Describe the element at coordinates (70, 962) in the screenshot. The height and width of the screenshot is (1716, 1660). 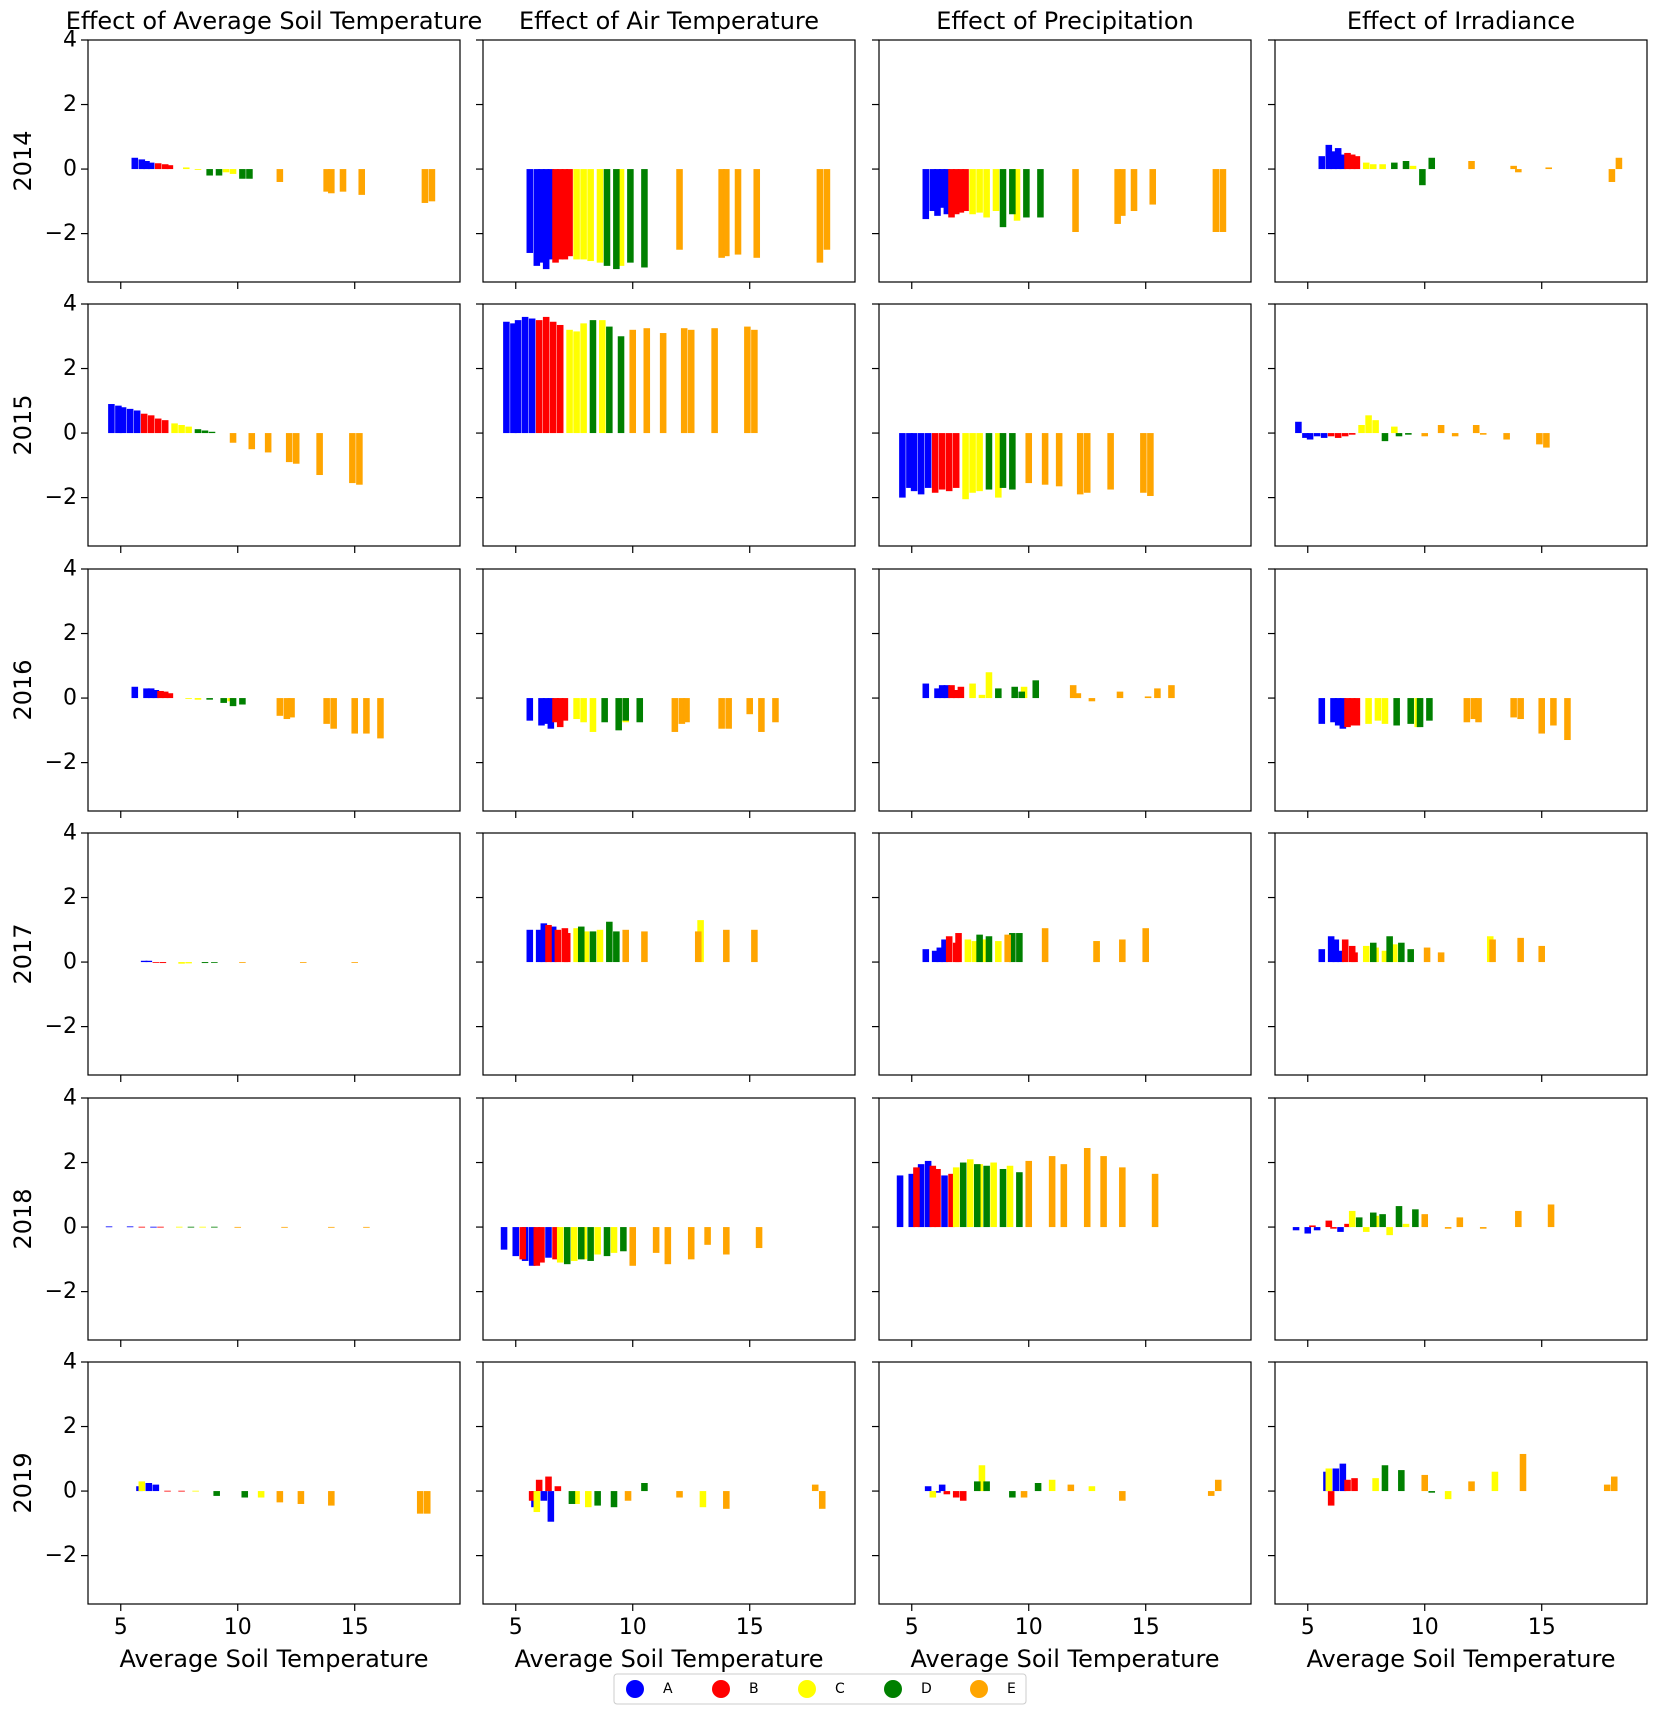
I see `y-tick-label: 0` at that location.